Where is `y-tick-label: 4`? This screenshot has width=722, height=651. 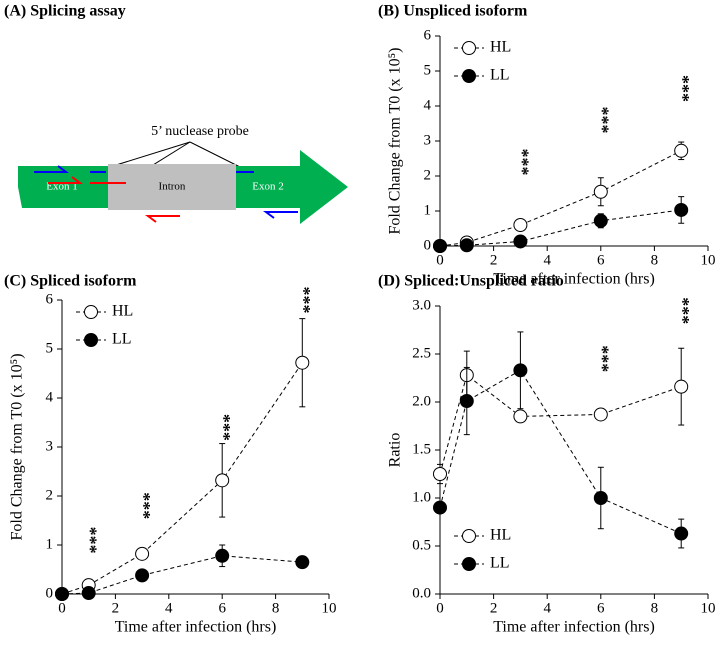
y-tick-label: 4 is located at coordinates (428, 105).